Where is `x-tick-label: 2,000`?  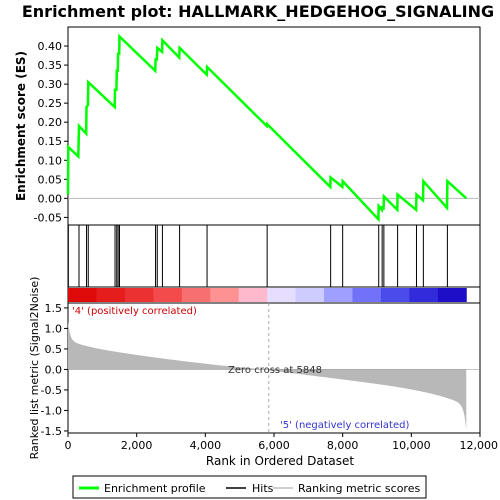
x-tick-label: 2,000 is located at coordinates (137, 445).